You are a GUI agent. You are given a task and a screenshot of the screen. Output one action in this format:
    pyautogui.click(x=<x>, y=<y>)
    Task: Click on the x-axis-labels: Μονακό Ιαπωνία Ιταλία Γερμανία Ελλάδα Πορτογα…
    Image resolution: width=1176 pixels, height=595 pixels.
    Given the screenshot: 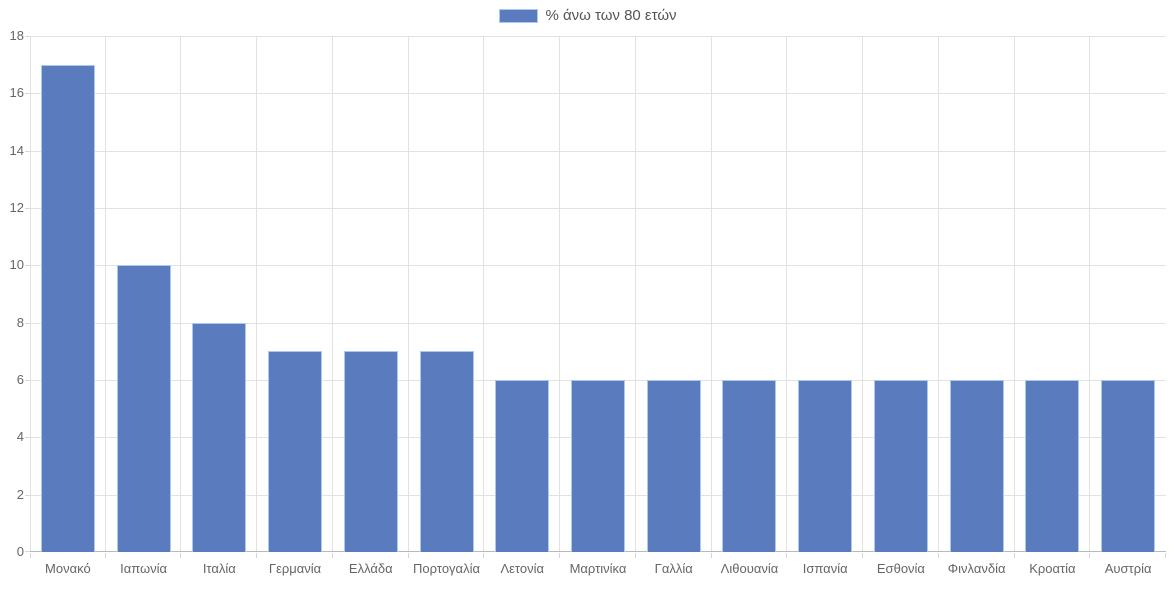 What is the action you would take?
    pyautogui.click(x=598, y=569)
    